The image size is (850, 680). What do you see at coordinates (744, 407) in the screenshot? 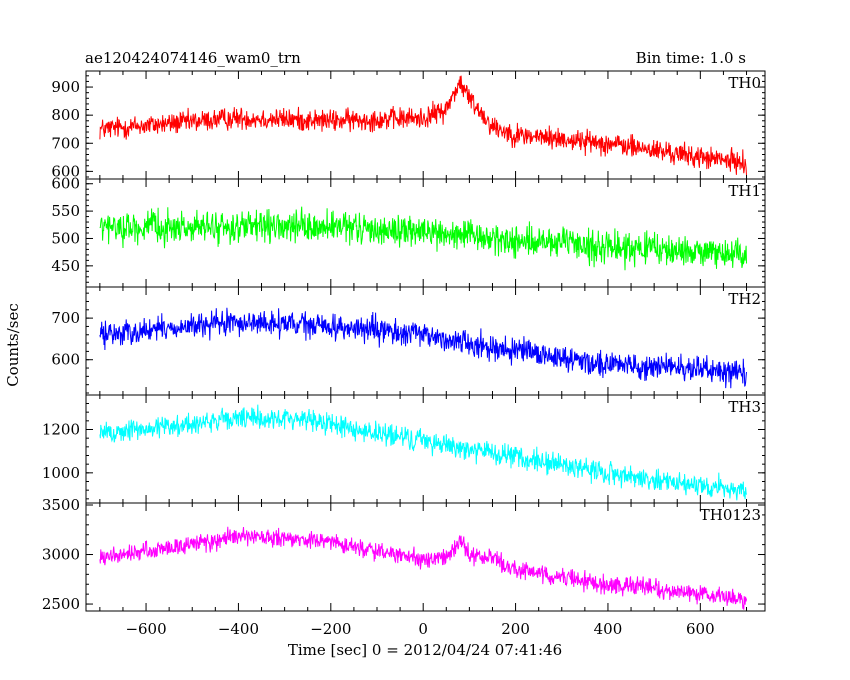
I see `panel-label-th3: TH3` at bounding box center [744, 407].